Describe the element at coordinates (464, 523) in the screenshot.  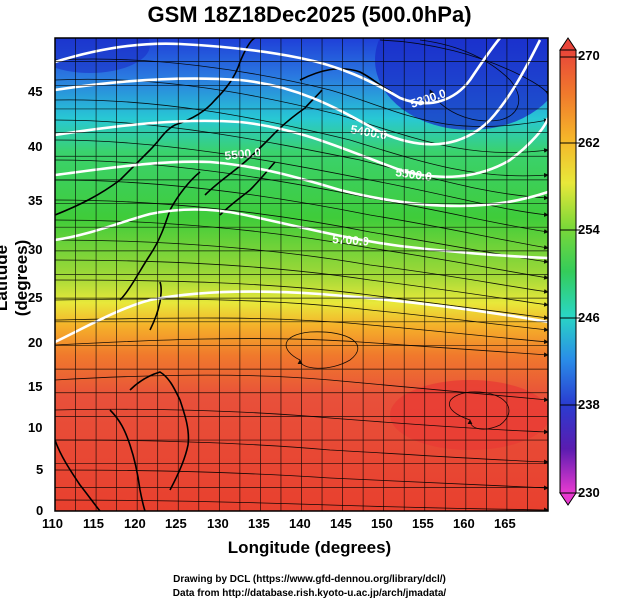
I see `x-tick-label: 160` at that location.